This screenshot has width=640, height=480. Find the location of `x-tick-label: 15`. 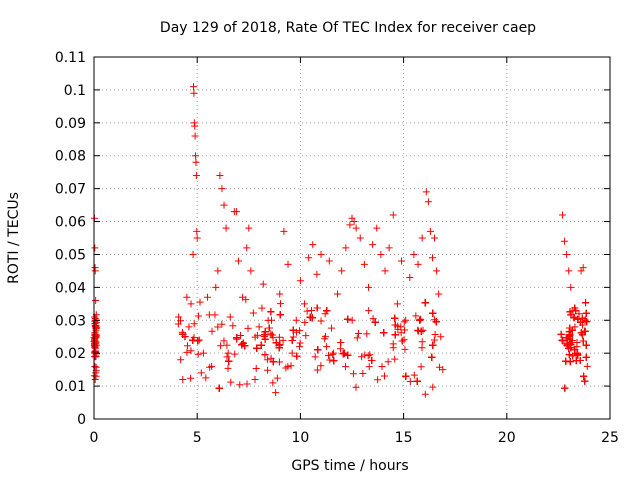

x-tick-label: 15 is located at coordinates (404, 438).